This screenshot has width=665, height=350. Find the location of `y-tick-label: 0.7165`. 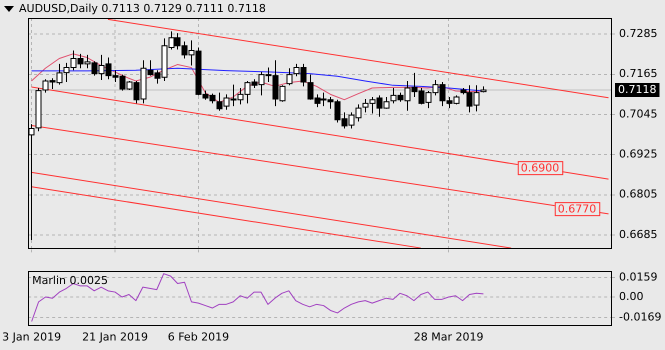

y-tick-label: 0.7165 is located at coordinates (638, 73).